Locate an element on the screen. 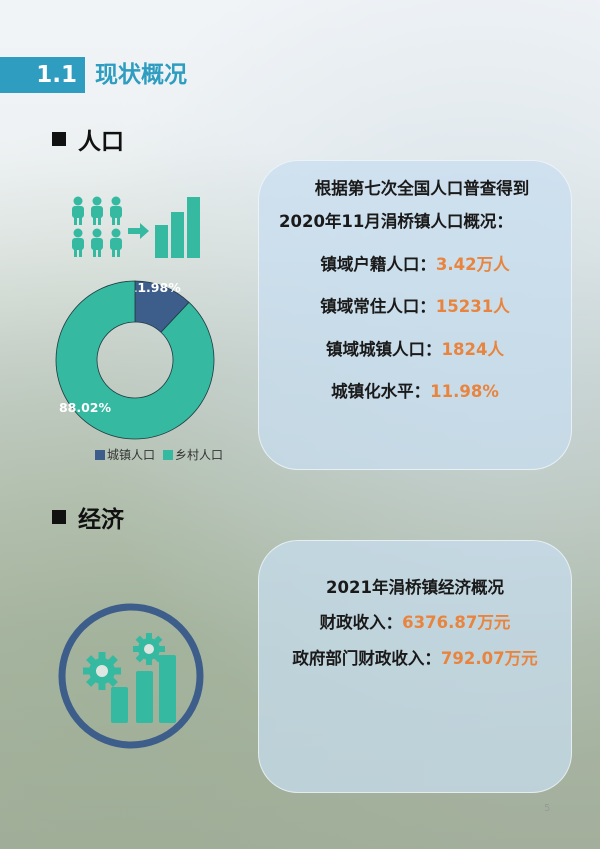 This screenshot has width=600, height=849. legend-item-urban: 城镇人口 is located at coordinates (125, 454).